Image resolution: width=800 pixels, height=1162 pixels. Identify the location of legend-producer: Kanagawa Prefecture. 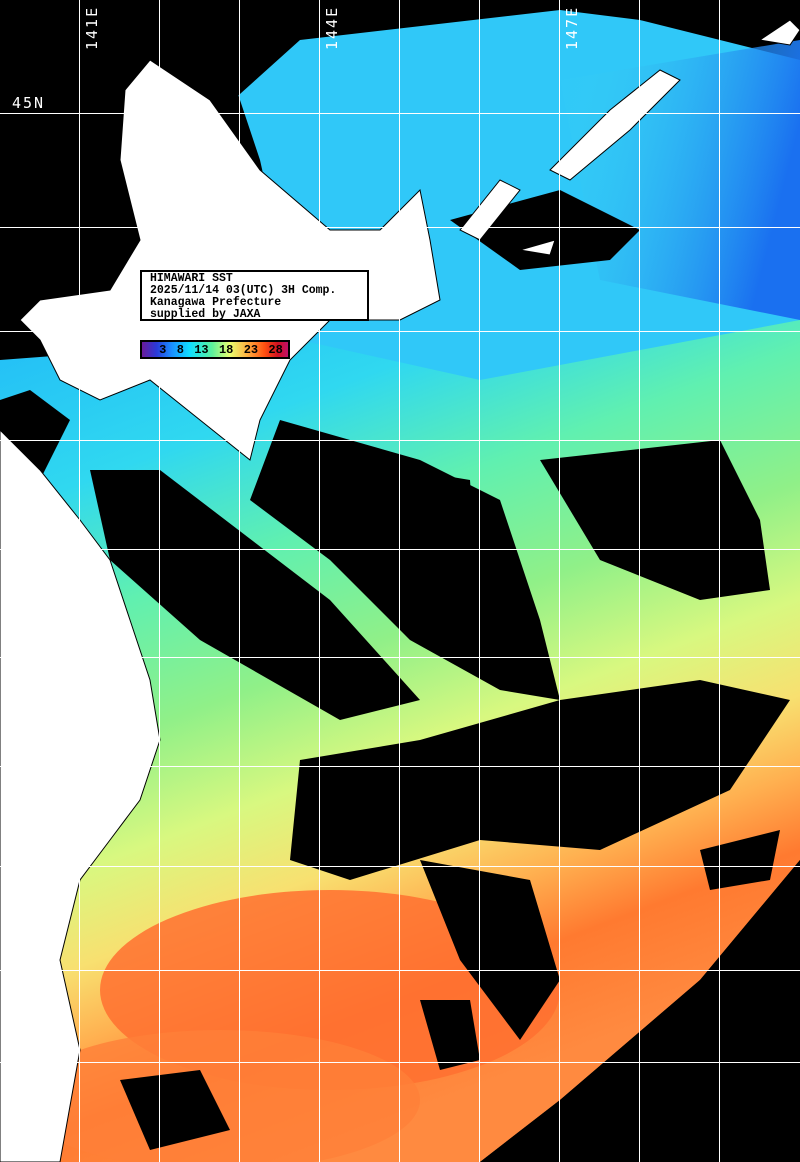
(216, 302).